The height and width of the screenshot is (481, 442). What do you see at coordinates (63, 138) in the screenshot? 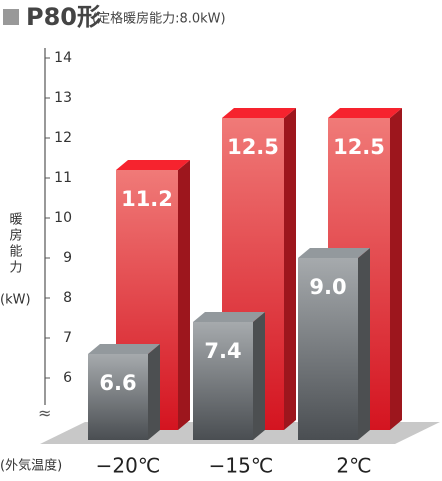
I see `y-tick-label: 12` at bounding box center [63, 138].